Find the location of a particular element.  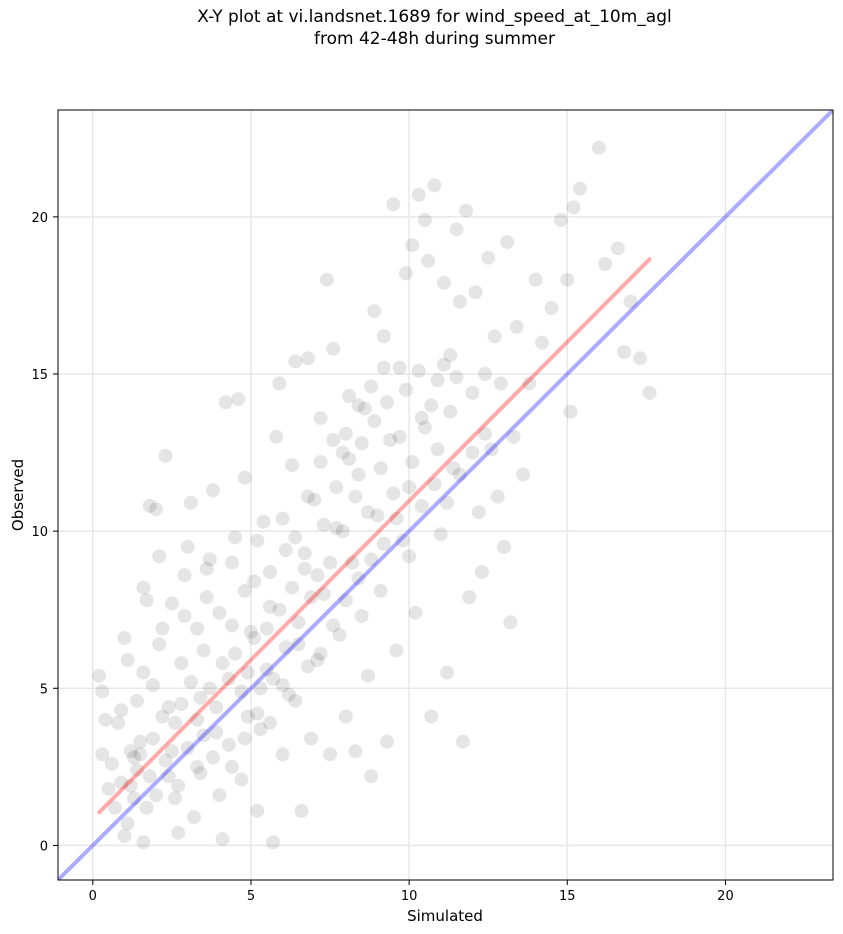

y-tick-label: 10 is located at coordinates (39, 532).